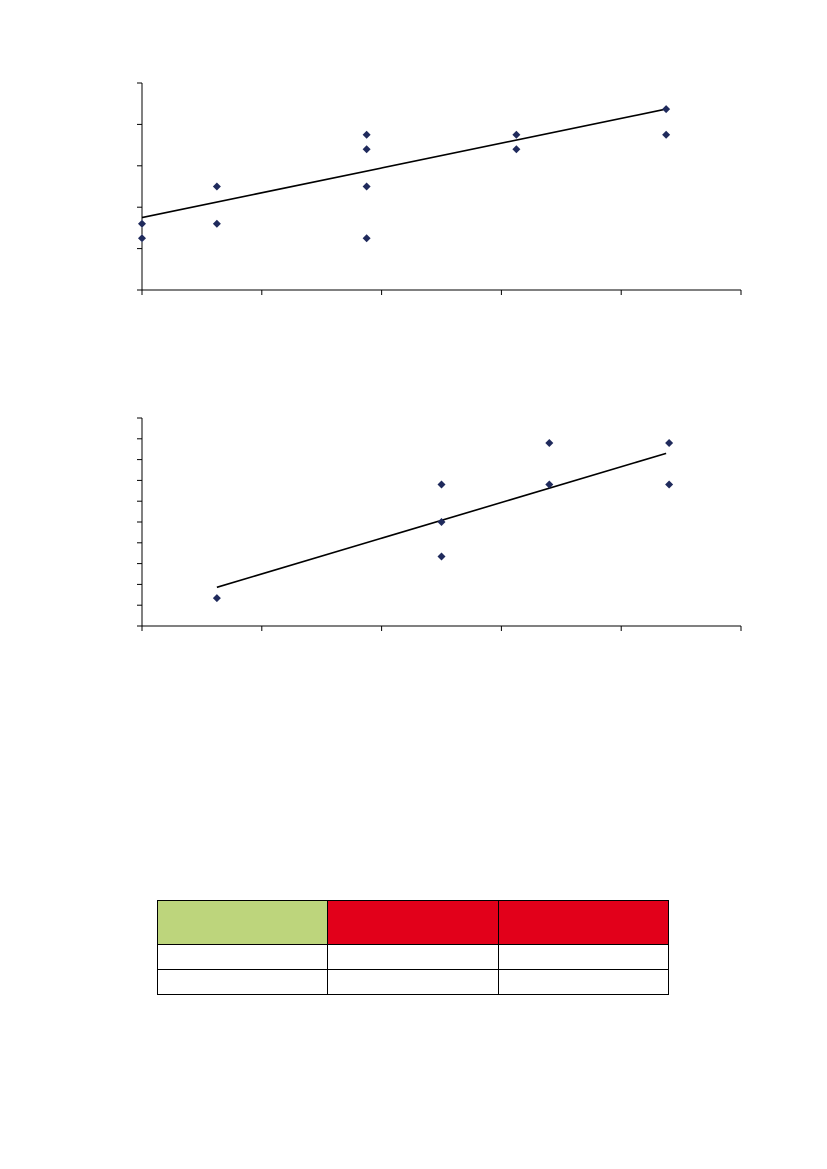  I want to click on trendline, so click(404, 163).